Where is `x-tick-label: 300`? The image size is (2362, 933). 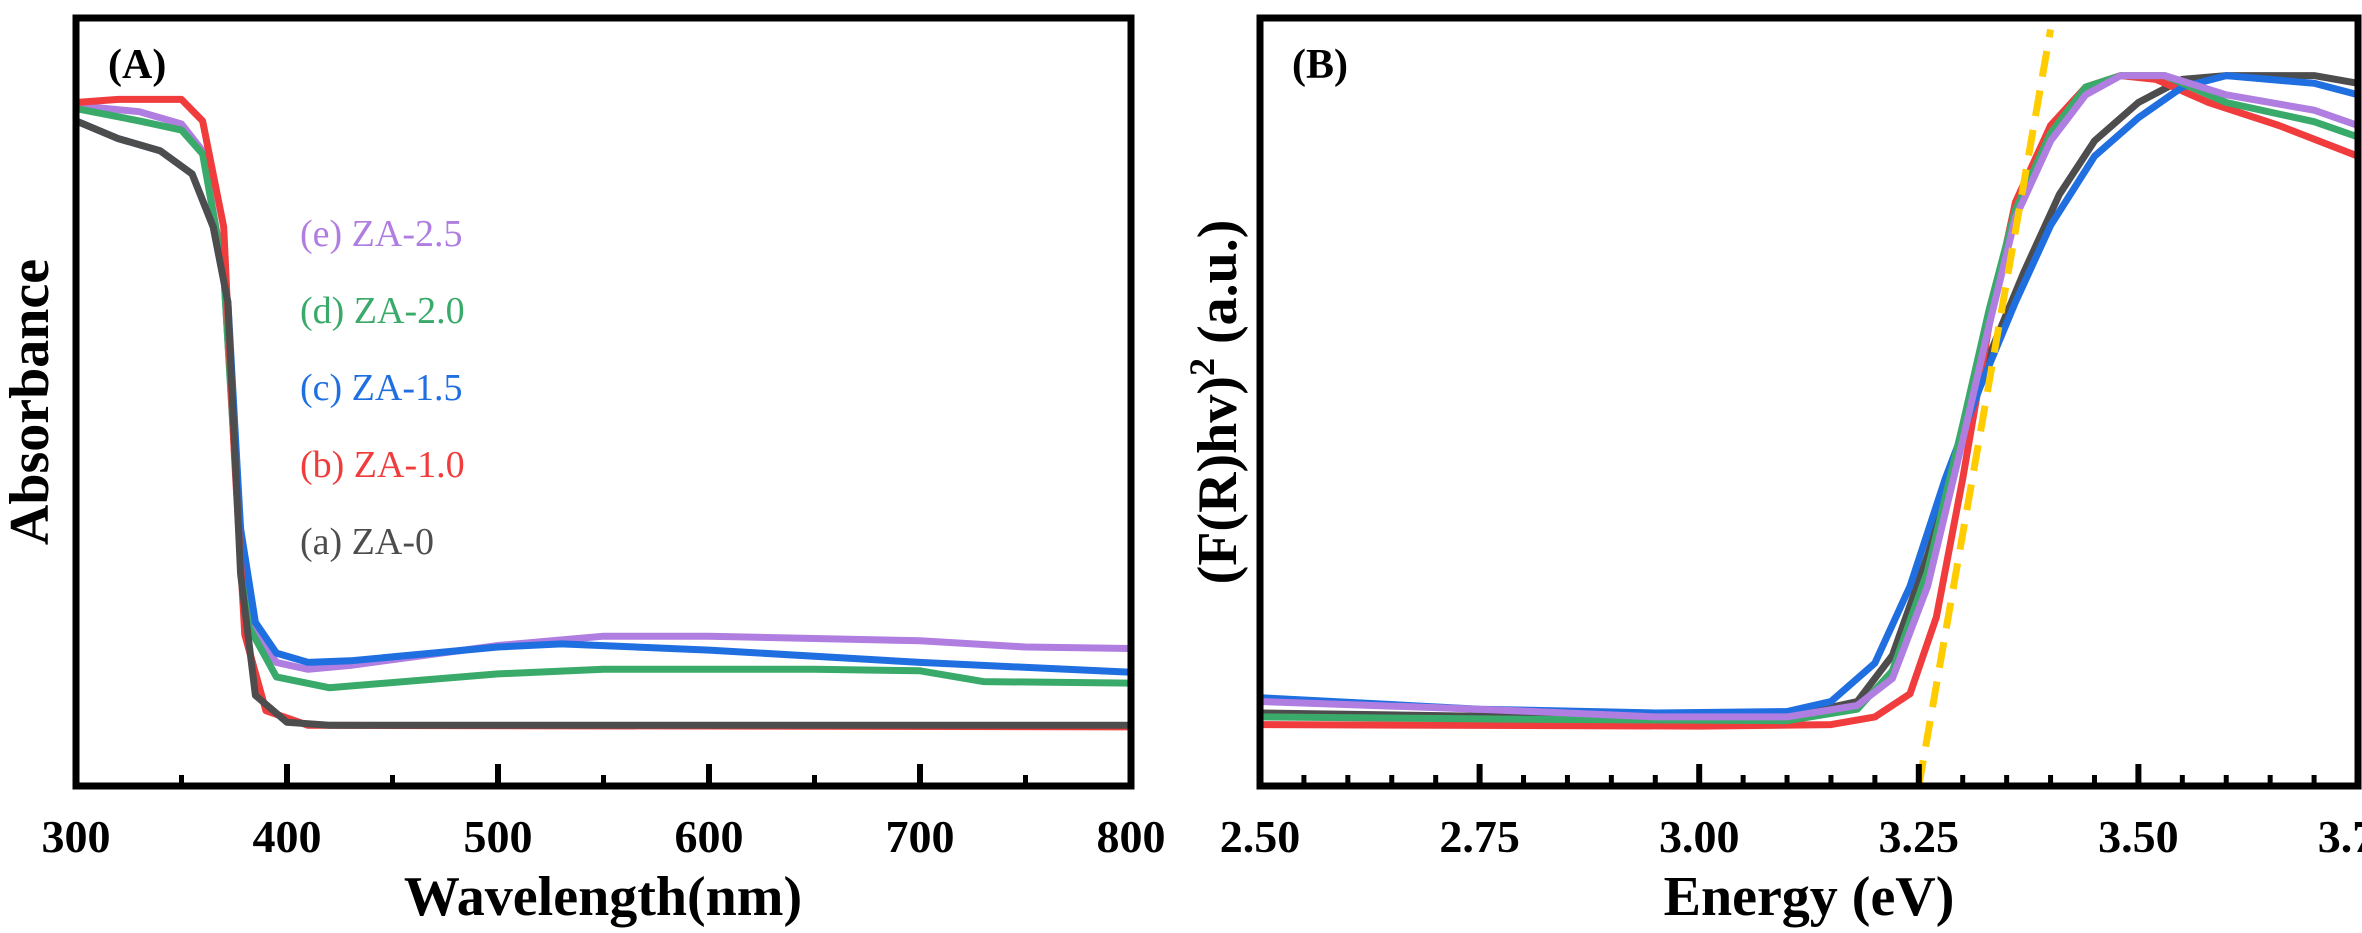 x-tick-label: 300 is located at coordinates (76, 836).